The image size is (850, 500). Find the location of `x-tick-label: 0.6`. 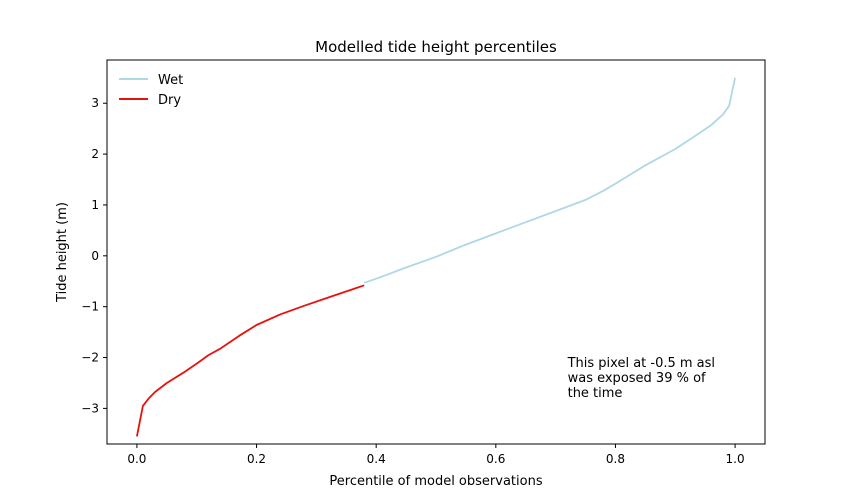

x-tick-label: 0.6 is located at coordinates (495, 459).